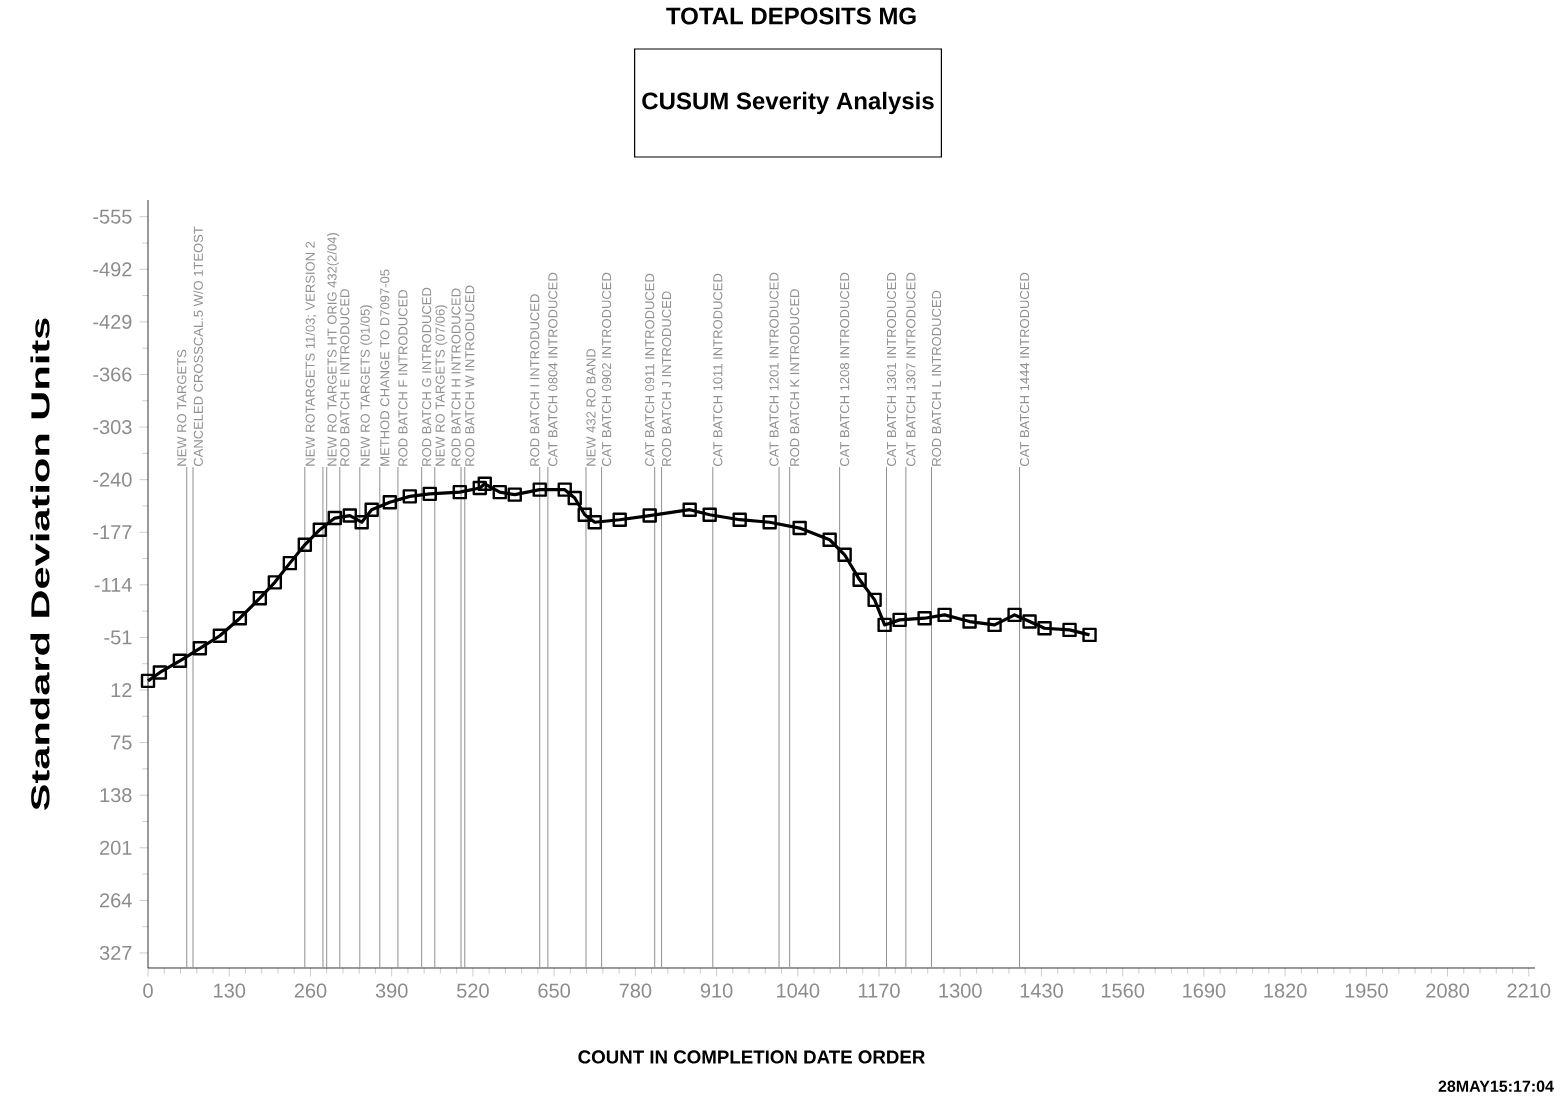 This screenshot has width=1563, height=1101. Describe the element at coordinates (788, 103) in the screenshot. I see `text: CUSUM Severity Analysis` at that location.